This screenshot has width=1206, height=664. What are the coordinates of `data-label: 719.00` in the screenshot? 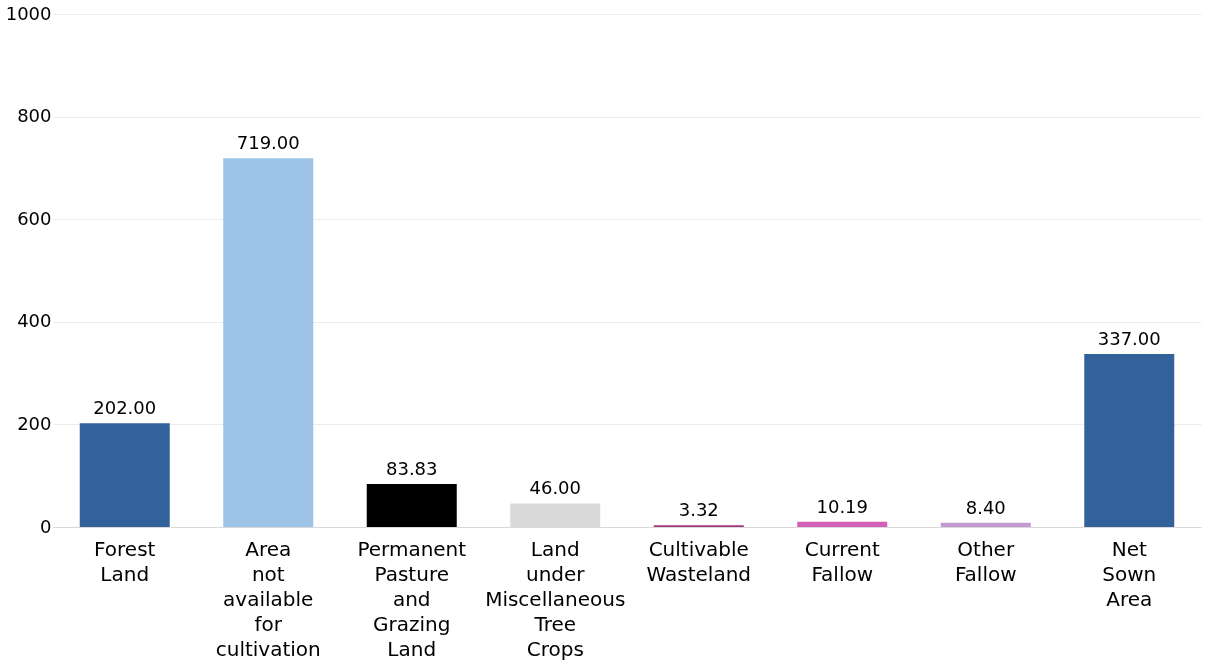 It's located at (268, 143).